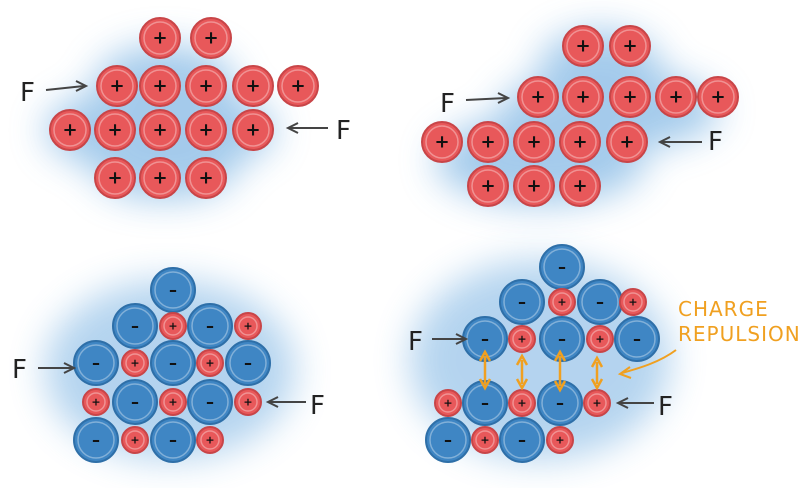  I want to click on annotation-line-1: CHARGE, so click(723, 309).